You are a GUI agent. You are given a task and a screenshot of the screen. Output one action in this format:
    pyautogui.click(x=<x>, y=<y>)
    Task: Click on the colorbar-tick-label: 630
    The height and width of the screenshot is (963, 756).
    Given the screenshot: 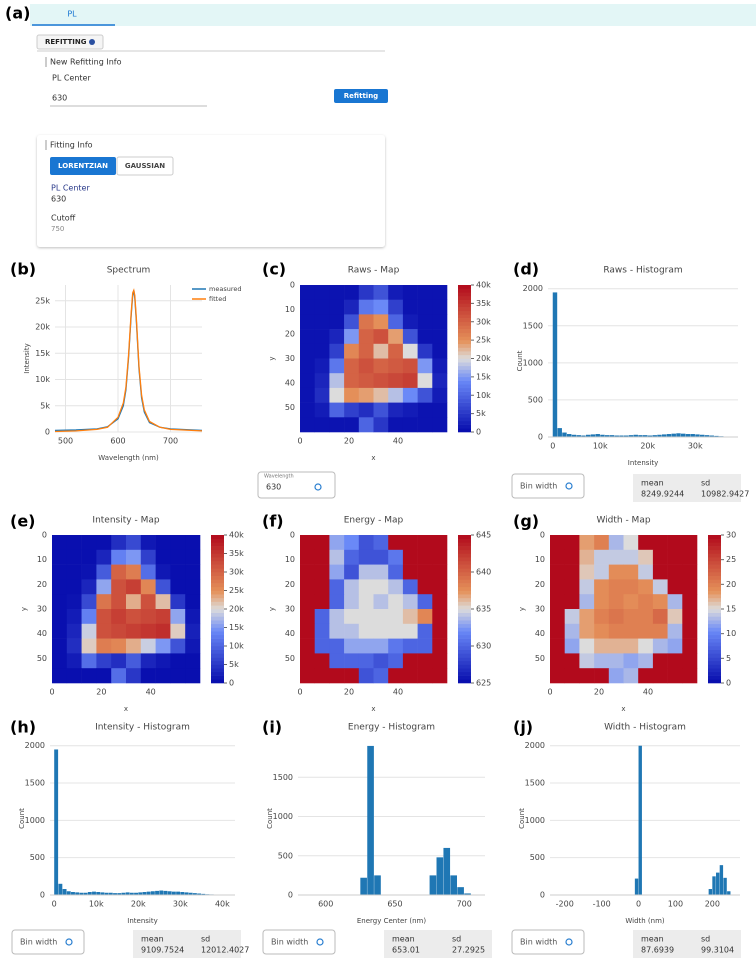 What is the action you would take?
    pyautogui.click(x=483, y=646)
    